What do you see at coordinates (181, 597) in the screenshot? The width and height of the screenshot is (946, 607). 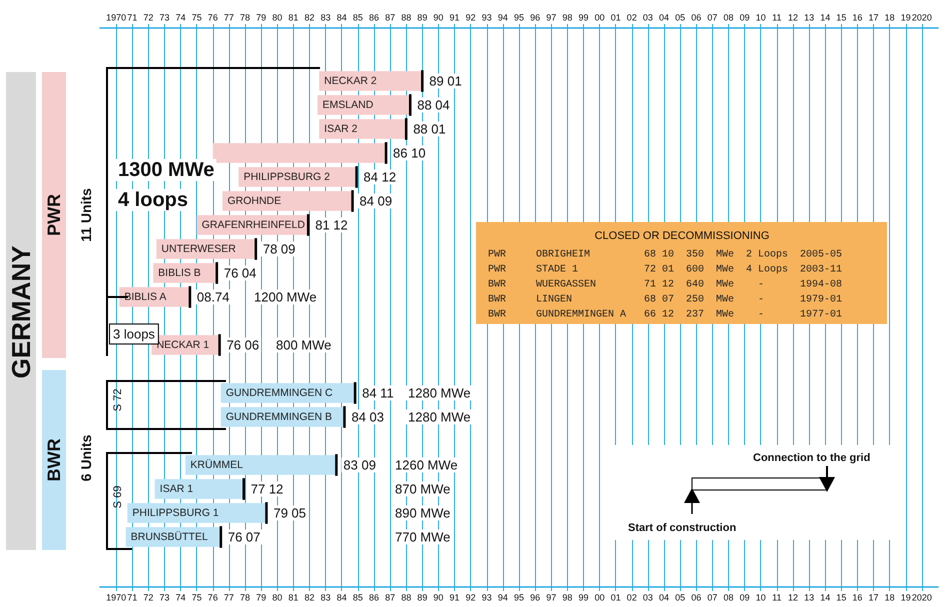 I see `x-tick-label: 74` at bounding box center [181, 597].